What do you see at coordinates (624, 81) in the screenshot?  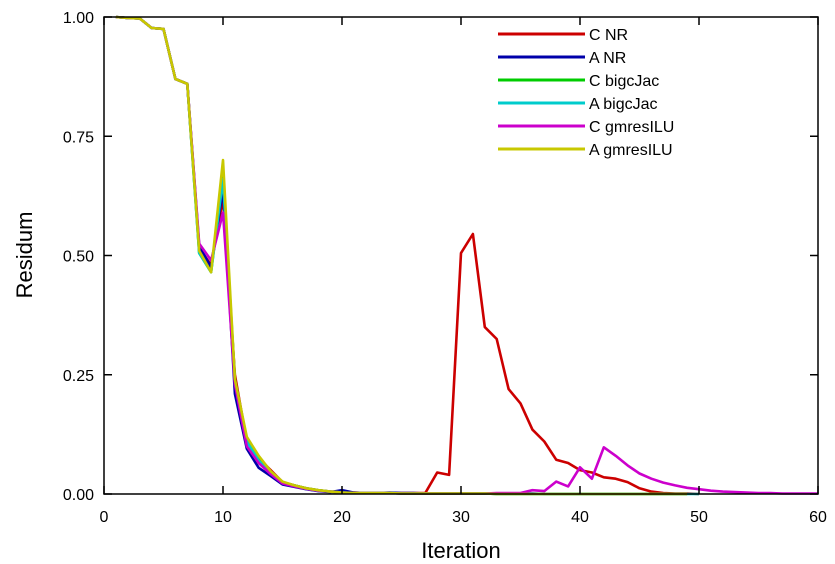 I see `legend-label: C bigcJac` at bounding box center [624, 81].